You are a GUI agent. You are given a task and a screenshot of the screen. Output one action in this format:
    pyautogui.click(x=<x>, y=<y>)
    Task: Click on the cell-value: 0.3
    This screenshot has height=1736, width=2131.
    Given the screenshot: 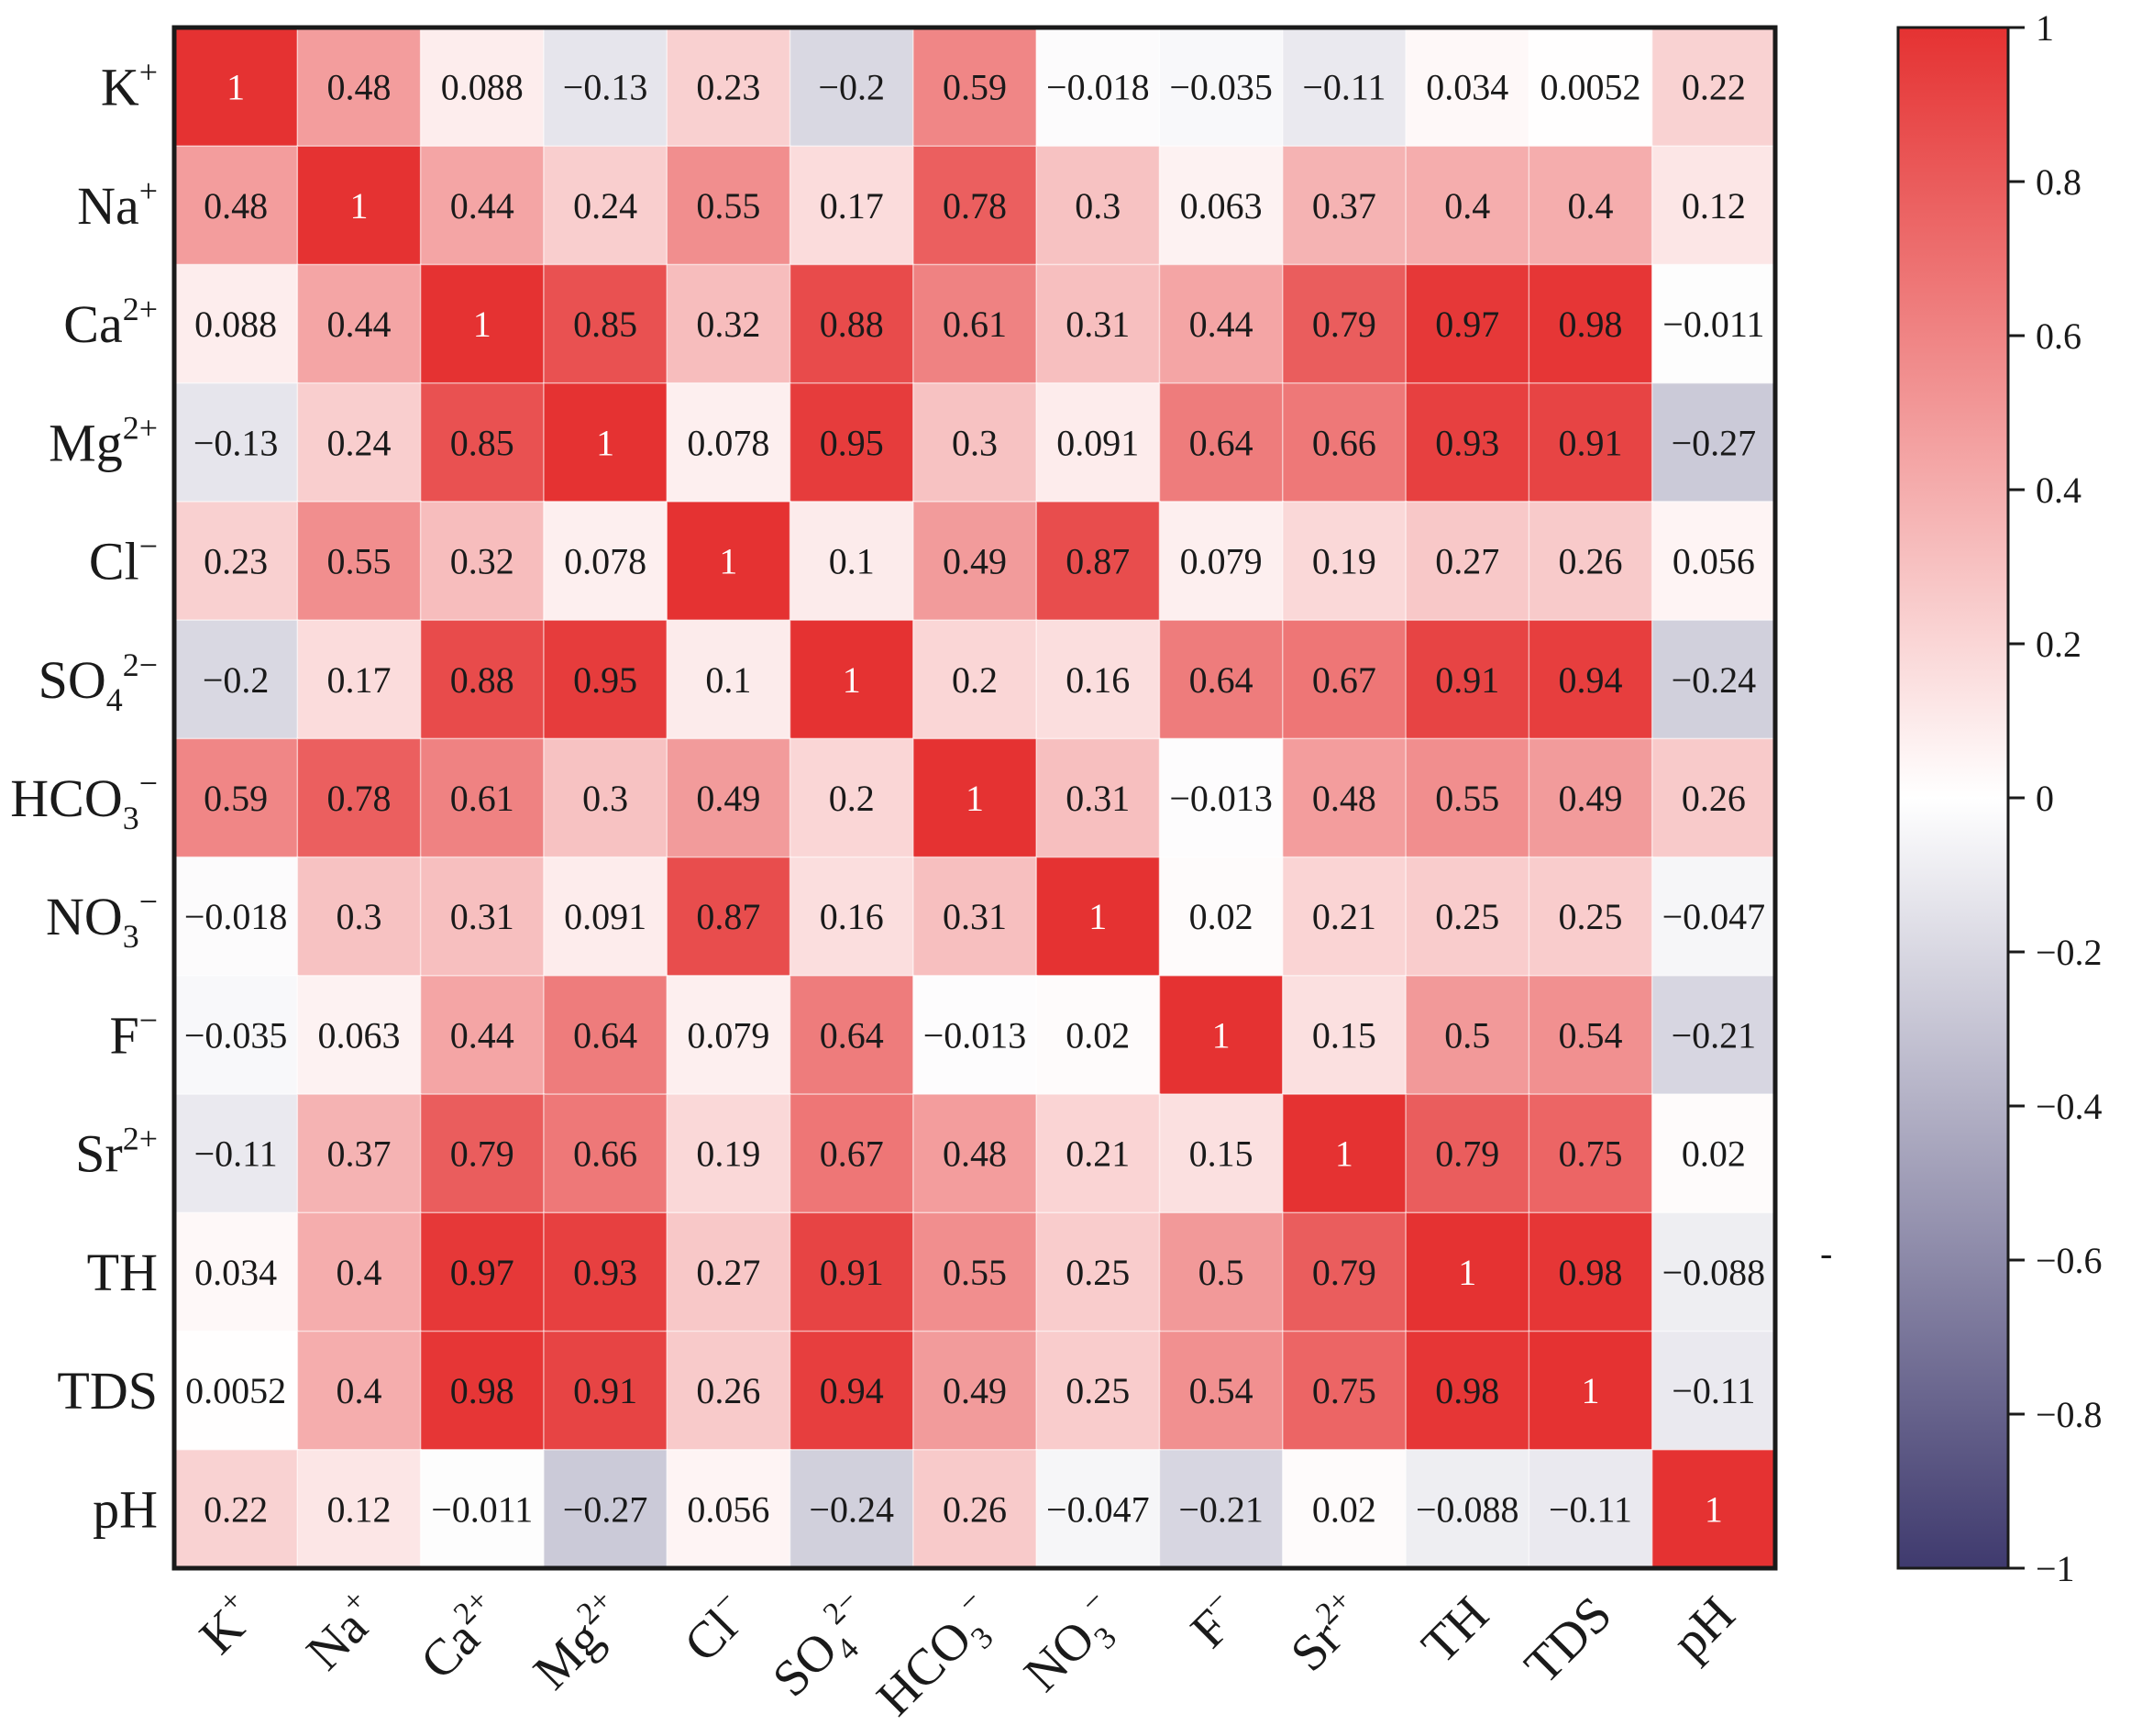 What is the action you would take?
    pyautogui.click(x=1098, y=206)
    